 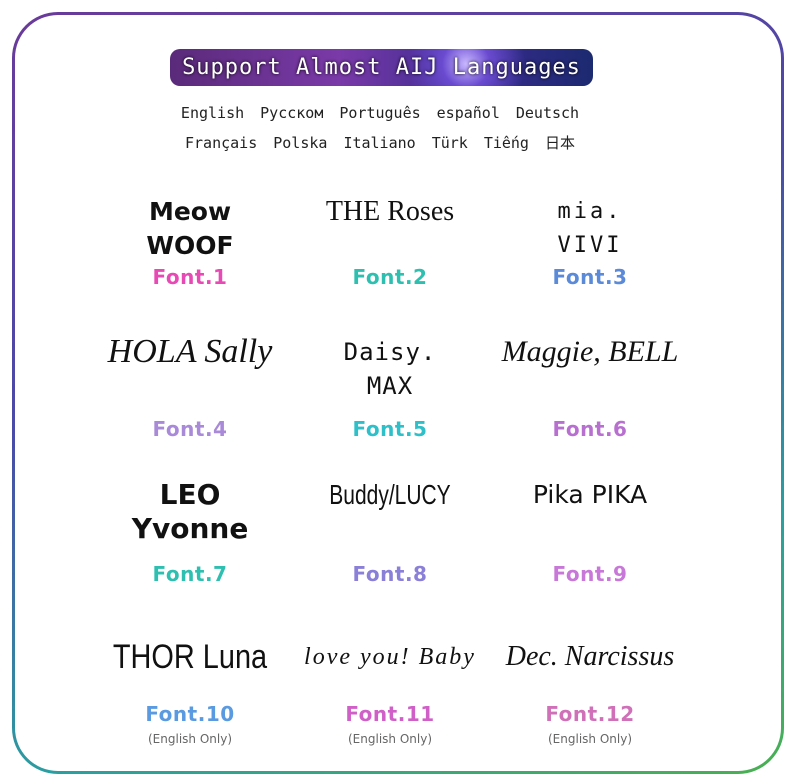 I want to click on font-label: Font.1, so click(x=190, y=277).